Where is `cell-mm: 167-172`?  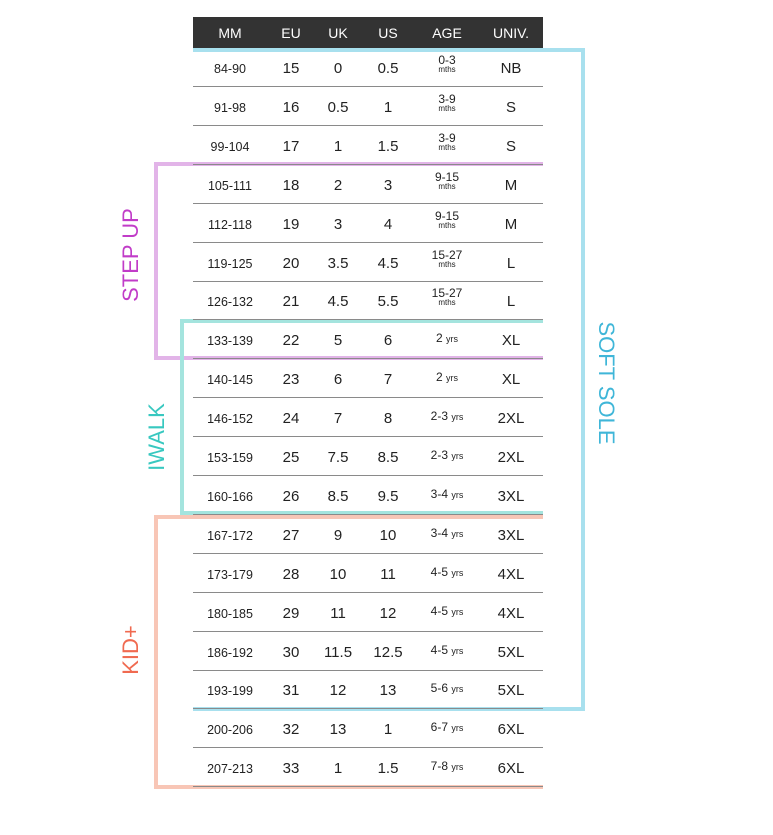 cell-mm: 167-172 is located at coordinates (230, 535).